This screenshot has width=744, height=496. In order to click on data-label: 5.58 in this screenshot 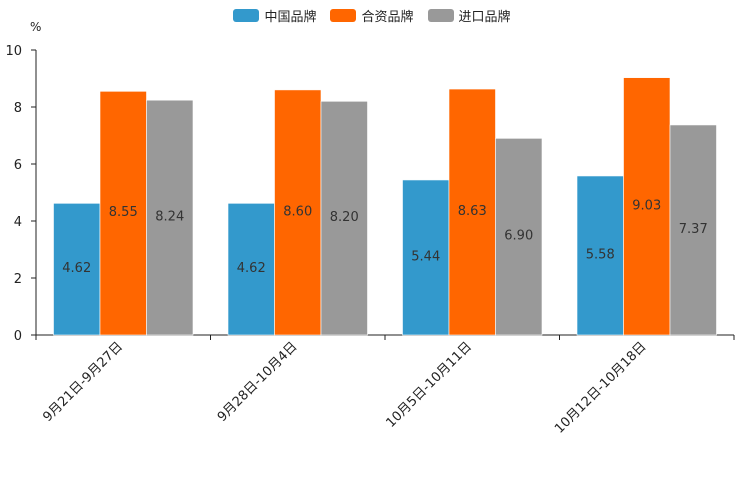, I will do `click(600, 254)`.